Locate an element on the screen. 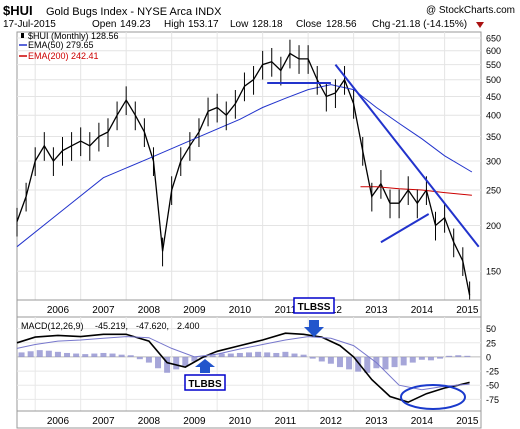 The width and height of the screenshot is (520, 429). open-label: Open is located at coordinates (104, 24).